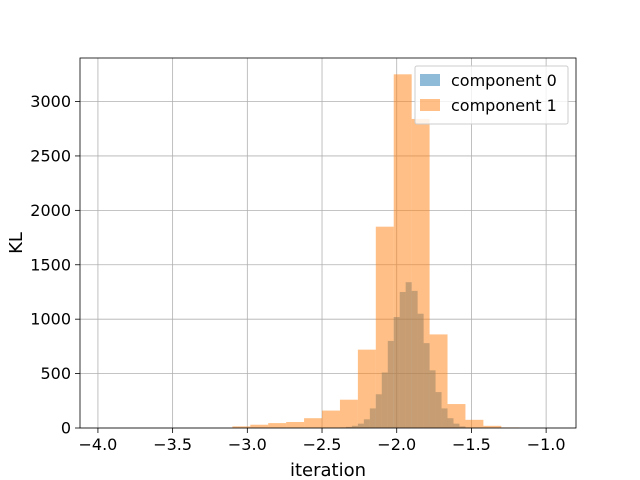 The height and width of the screenshot is (480, 640). What do you see at coordinates (504, 105) in the screenshot?
I see `legend-label-component-1: component 1` at bounding box center [504, 105].